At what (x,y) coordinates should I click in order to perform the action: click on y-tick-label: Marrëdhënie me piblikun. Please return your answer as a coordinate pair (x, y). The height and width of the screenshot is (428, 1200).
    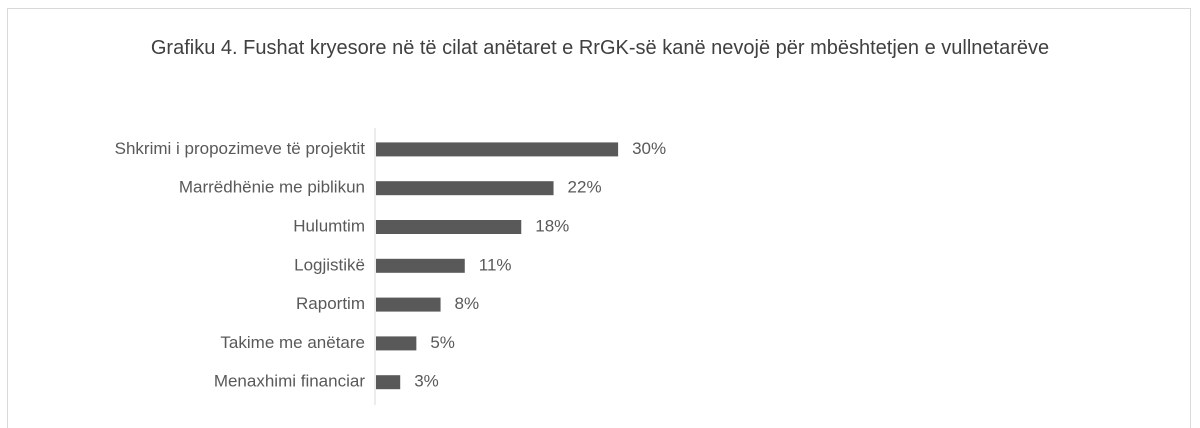
    Looking at the image, I should click on (272, 187).